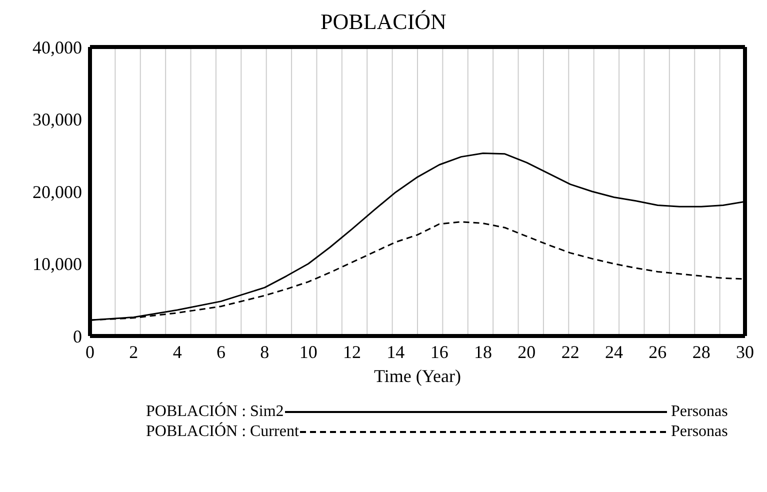 The height and width of the screenshot is (492, 767). Describe the element at coordinates (483, 352) in the screenshot. I see `x-tick-label: 18` at that location.